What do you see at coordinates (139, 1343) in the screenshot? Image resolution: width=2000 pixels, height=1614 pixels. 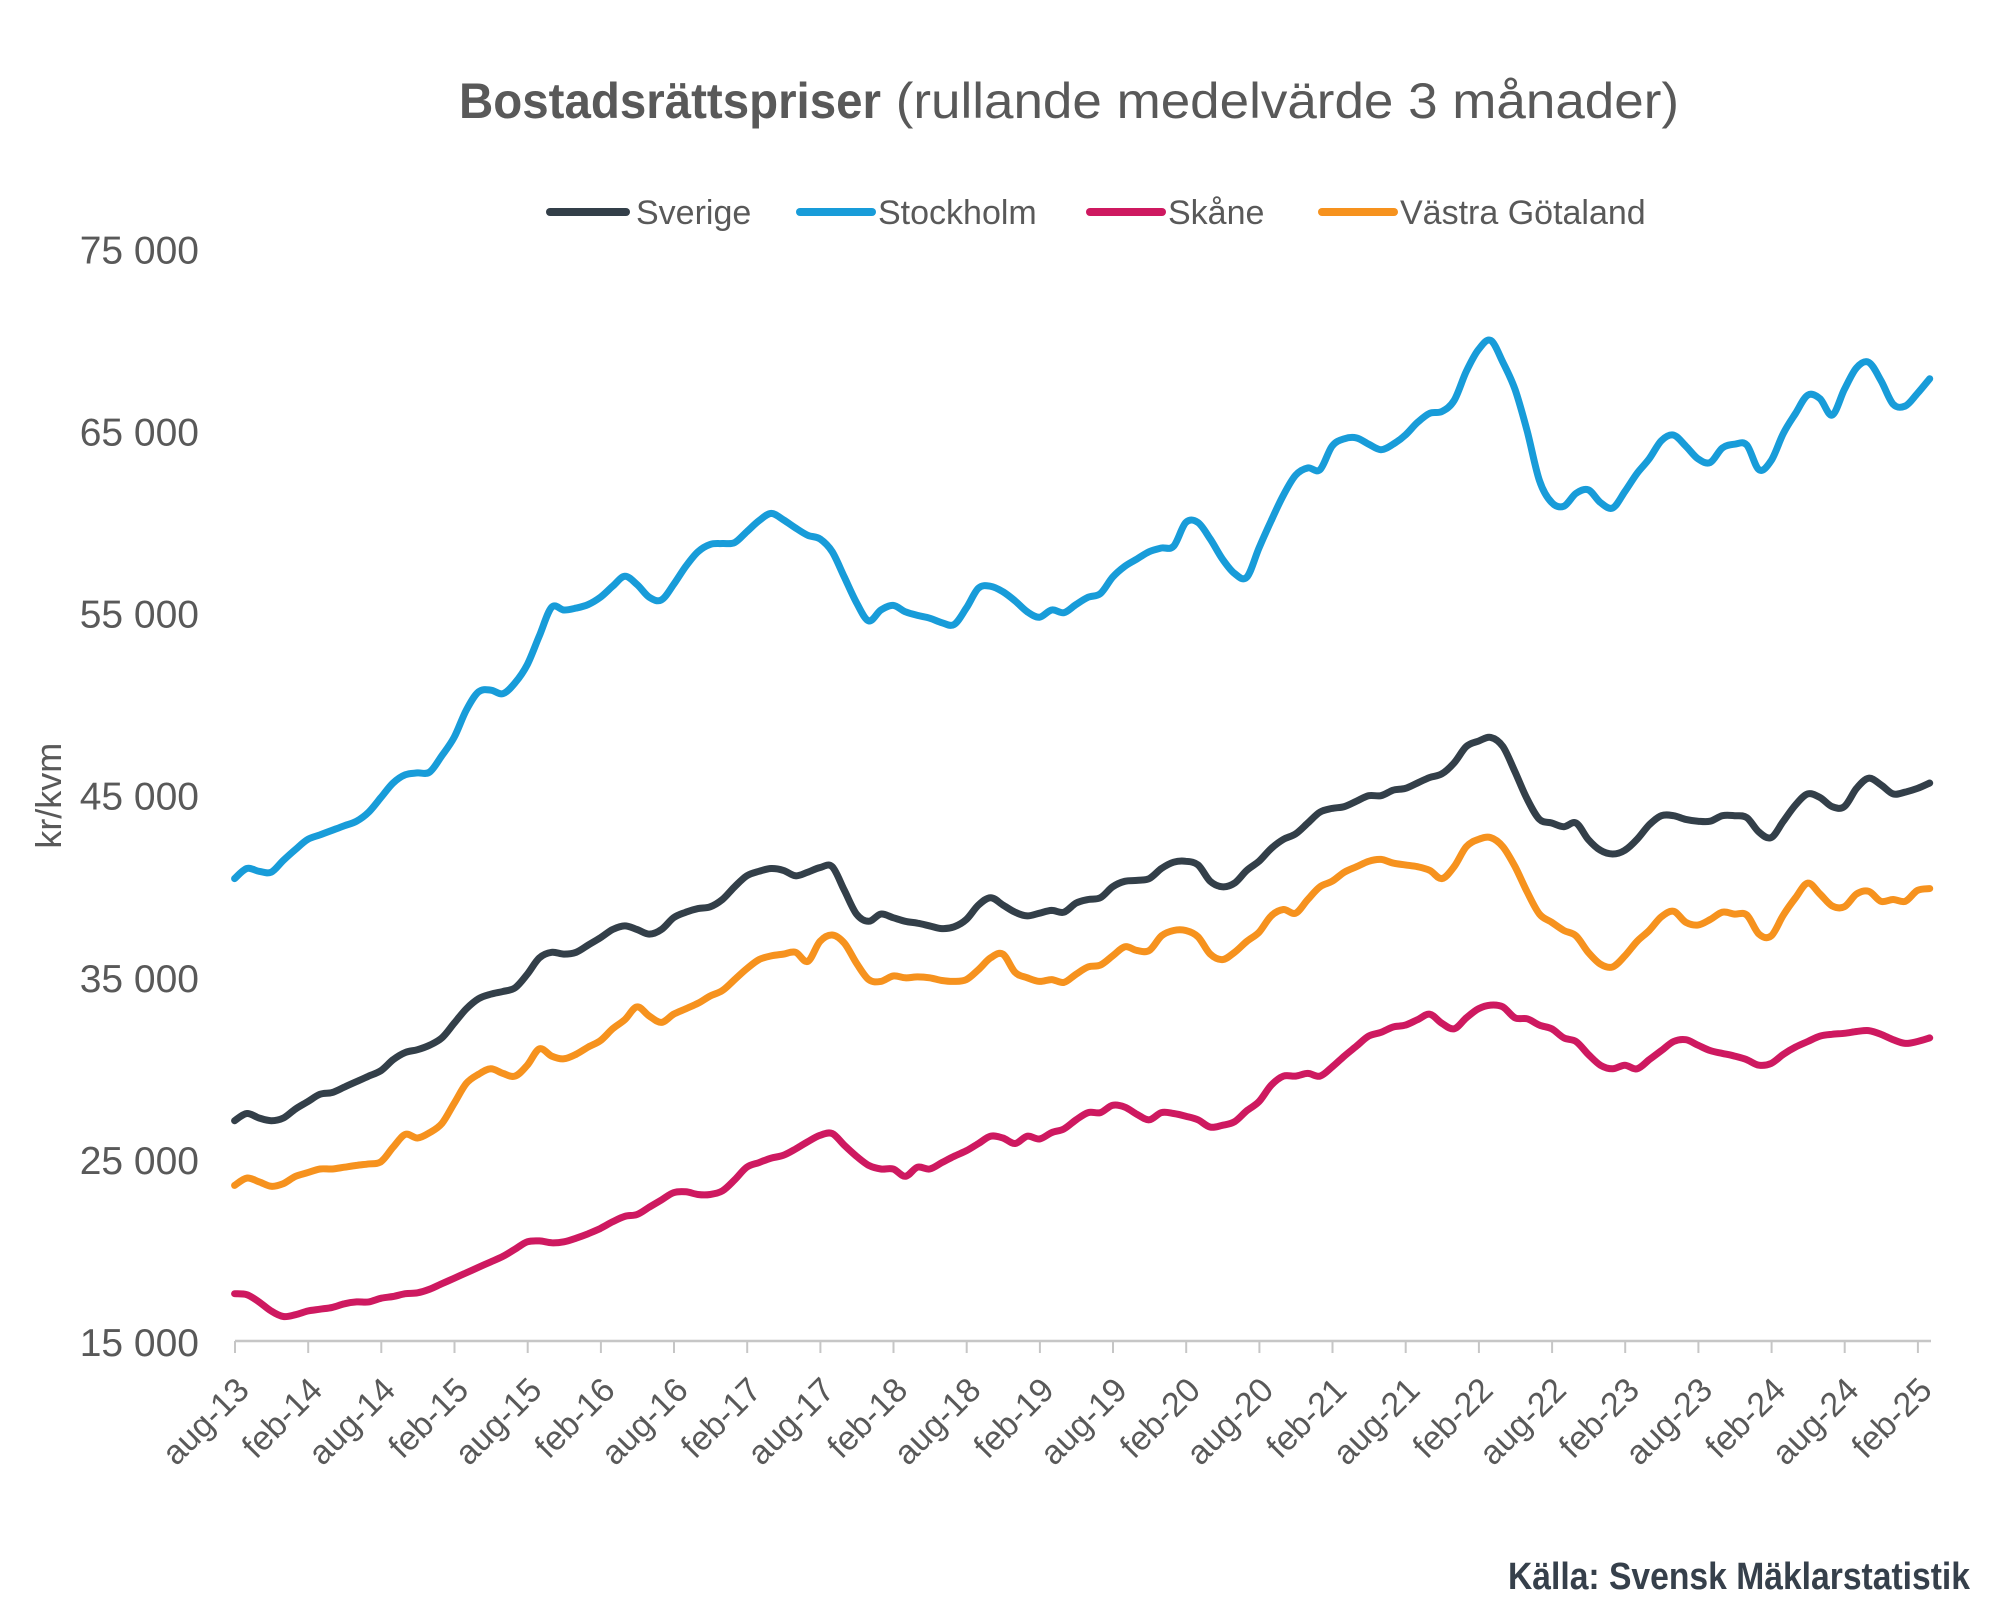 I see `svg-text: 15 000` at bounding box center [139, 1343].